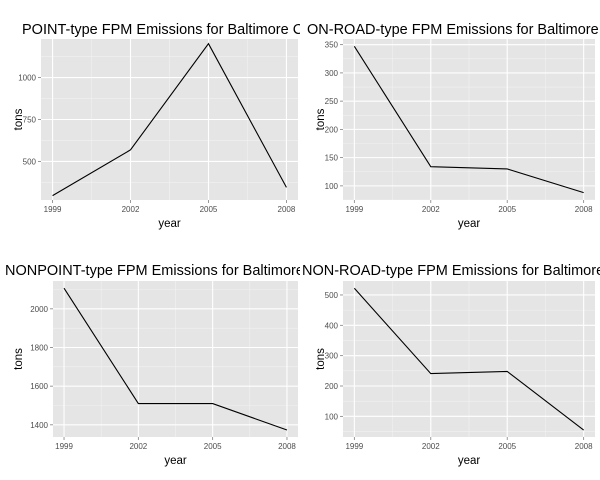 This screenshot has width=600, height=480. What do you see at coordinates (332, 45) in the screenshot?
I see `y-tick-label: 350` at bounding box center [332, 45].